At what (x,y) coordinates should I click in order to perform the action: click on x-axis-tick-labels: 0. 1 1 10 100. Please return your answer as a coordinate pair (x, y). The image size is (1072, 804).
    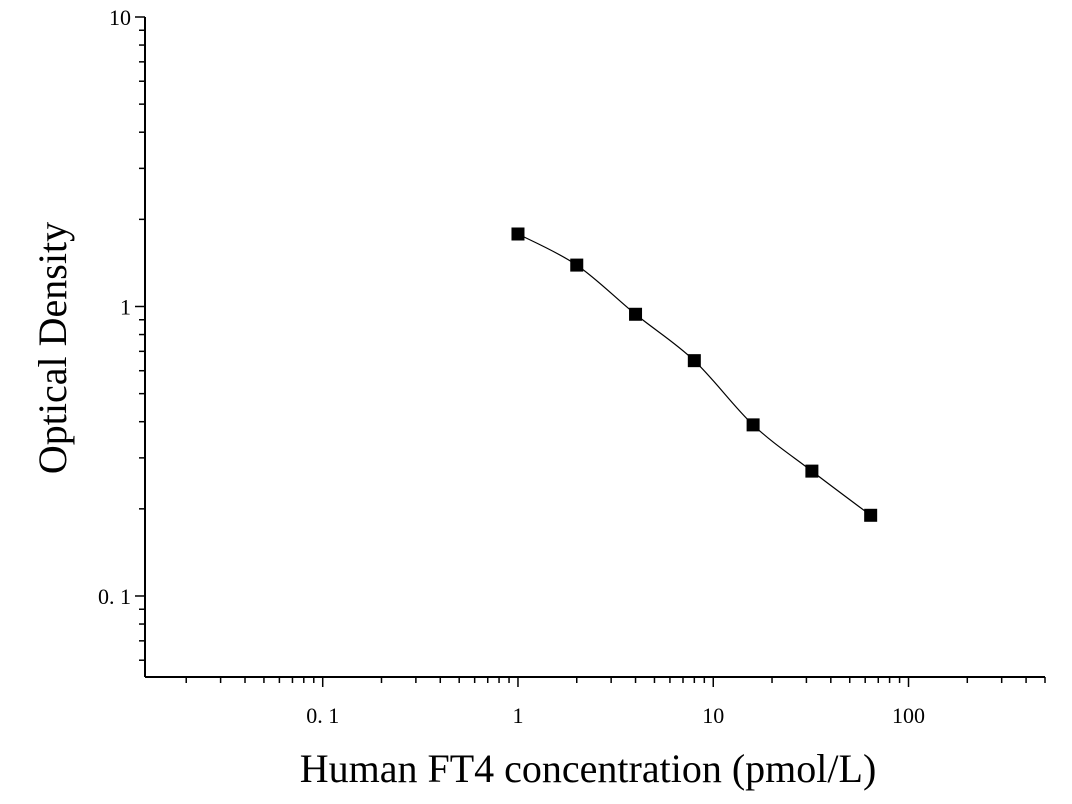
    Looking at the image, I should click on (615, 715).